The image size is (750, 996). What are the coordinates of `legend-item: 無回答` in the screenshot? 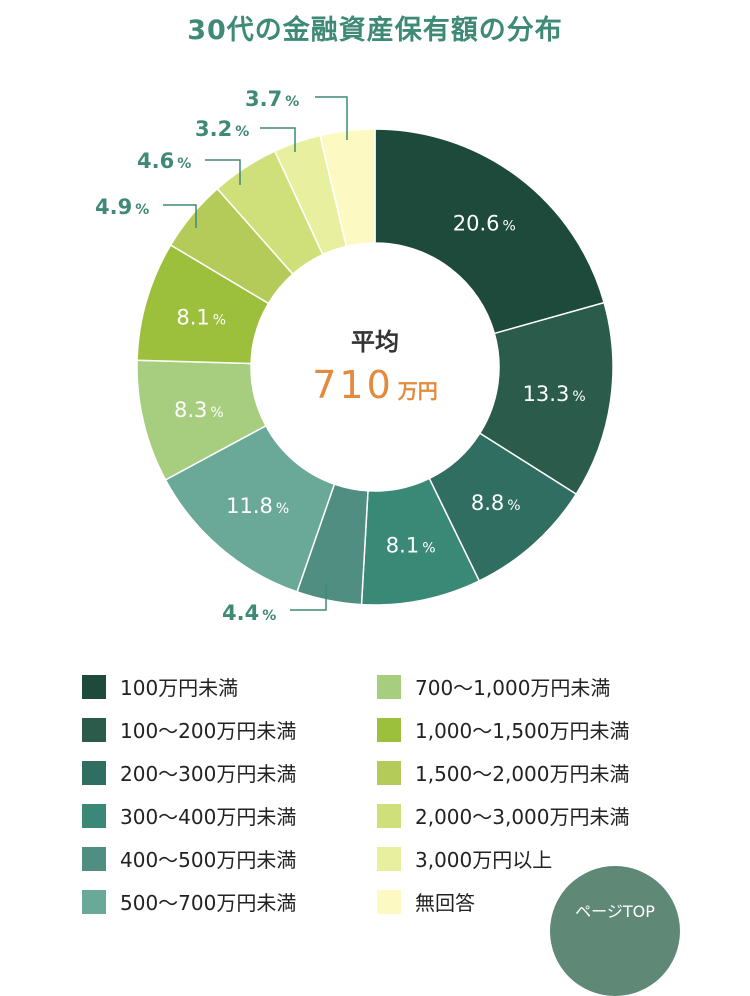 It's located at (426, 901).